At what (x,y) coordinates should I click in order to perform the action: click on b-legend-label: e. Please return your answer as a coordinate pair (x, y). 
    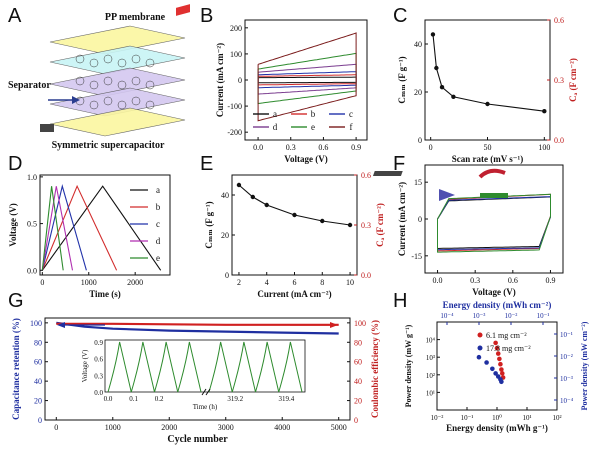
    Looking at the image, I should click on (313, 127).